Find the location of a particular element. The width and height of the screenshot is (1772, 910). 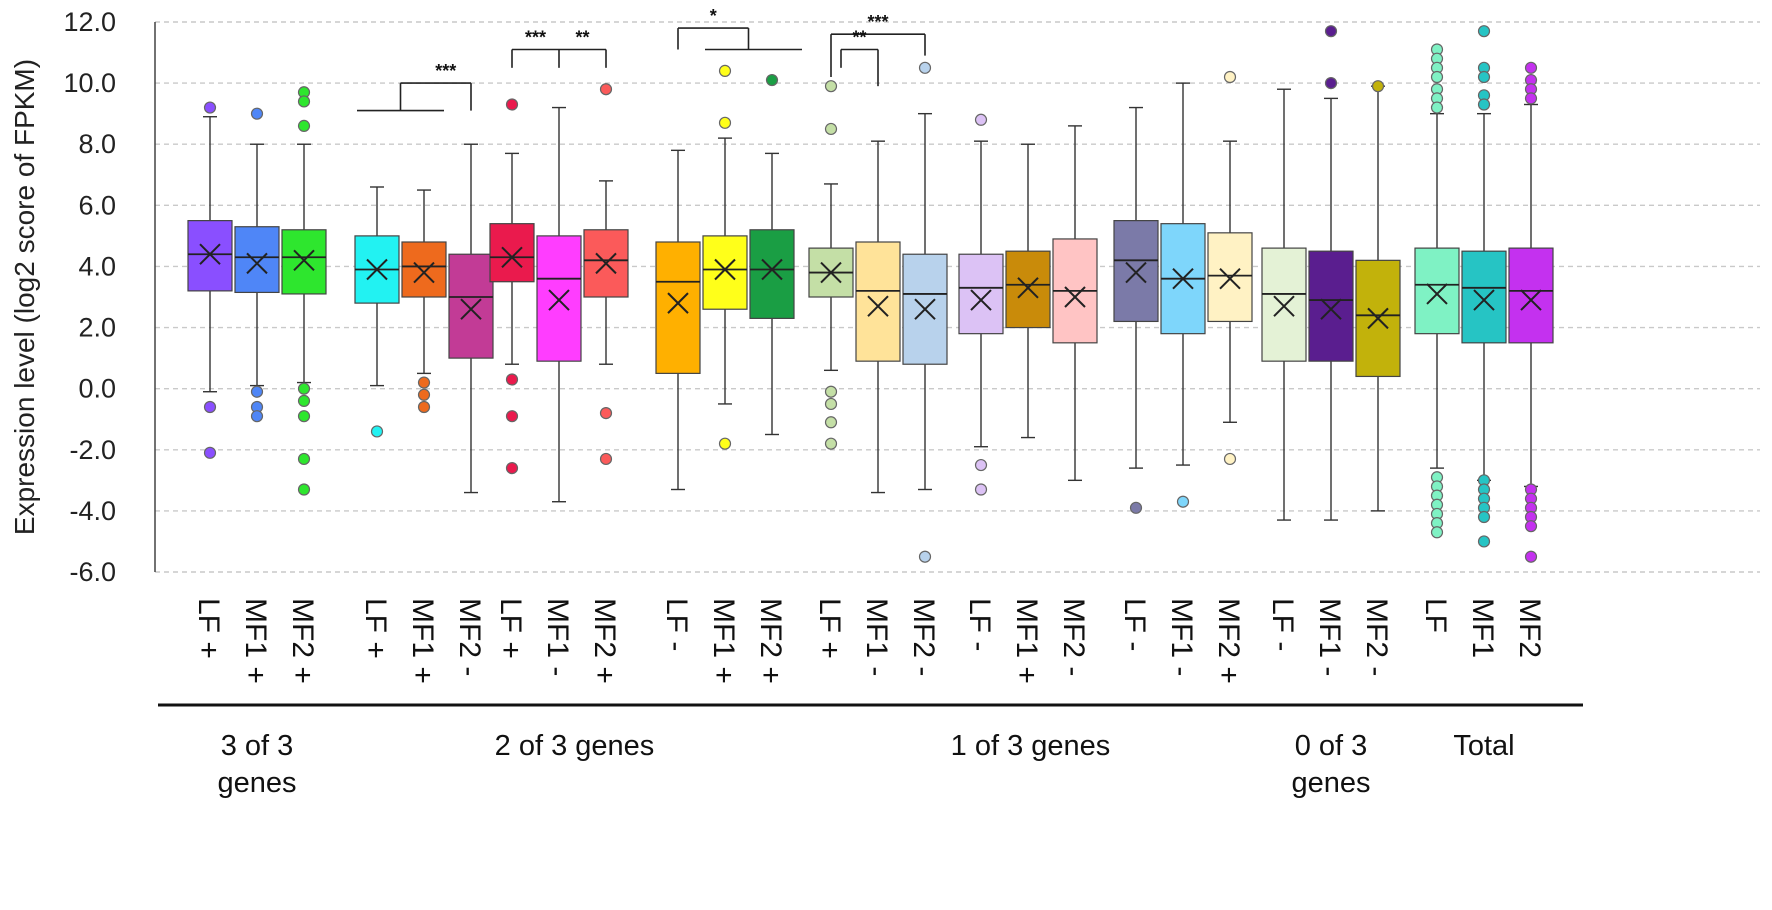

y-tick-label: 0.0 is located at coordinates (97, 389).